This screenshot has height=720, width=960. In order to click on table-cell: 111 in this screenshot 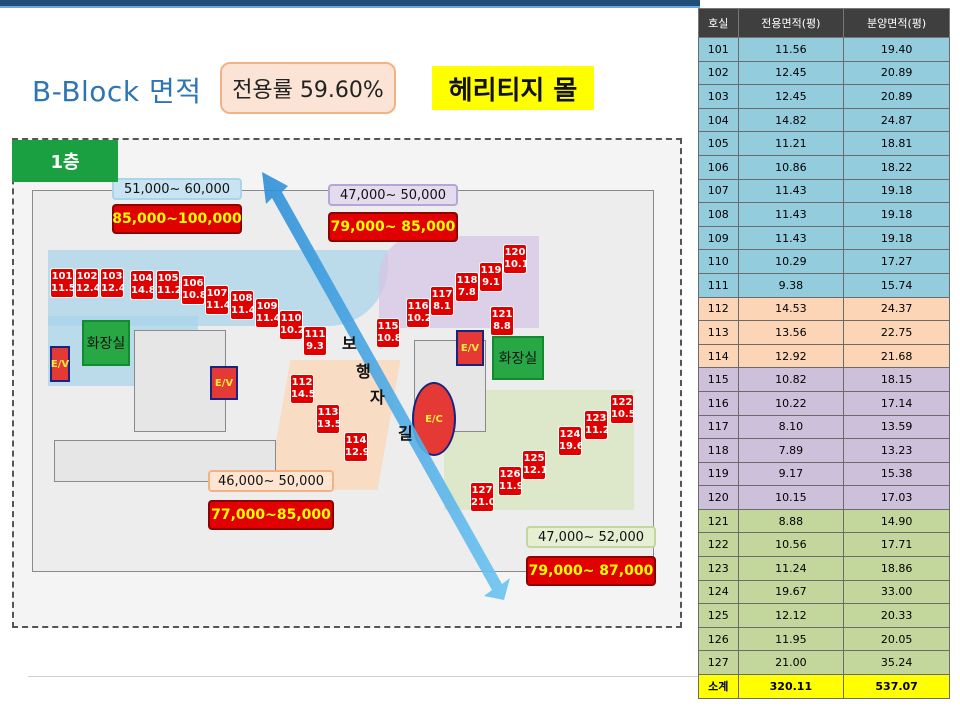, I will do `click(718, 285)`.